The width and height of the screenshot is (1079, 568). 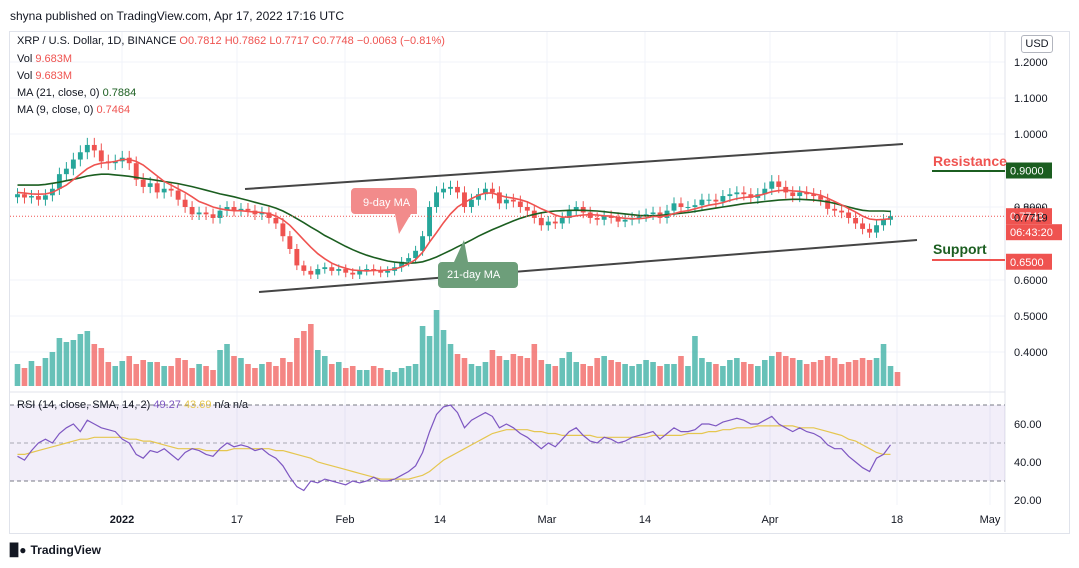 I want to click on currency-button: USD, so click(x=1037, y=44).